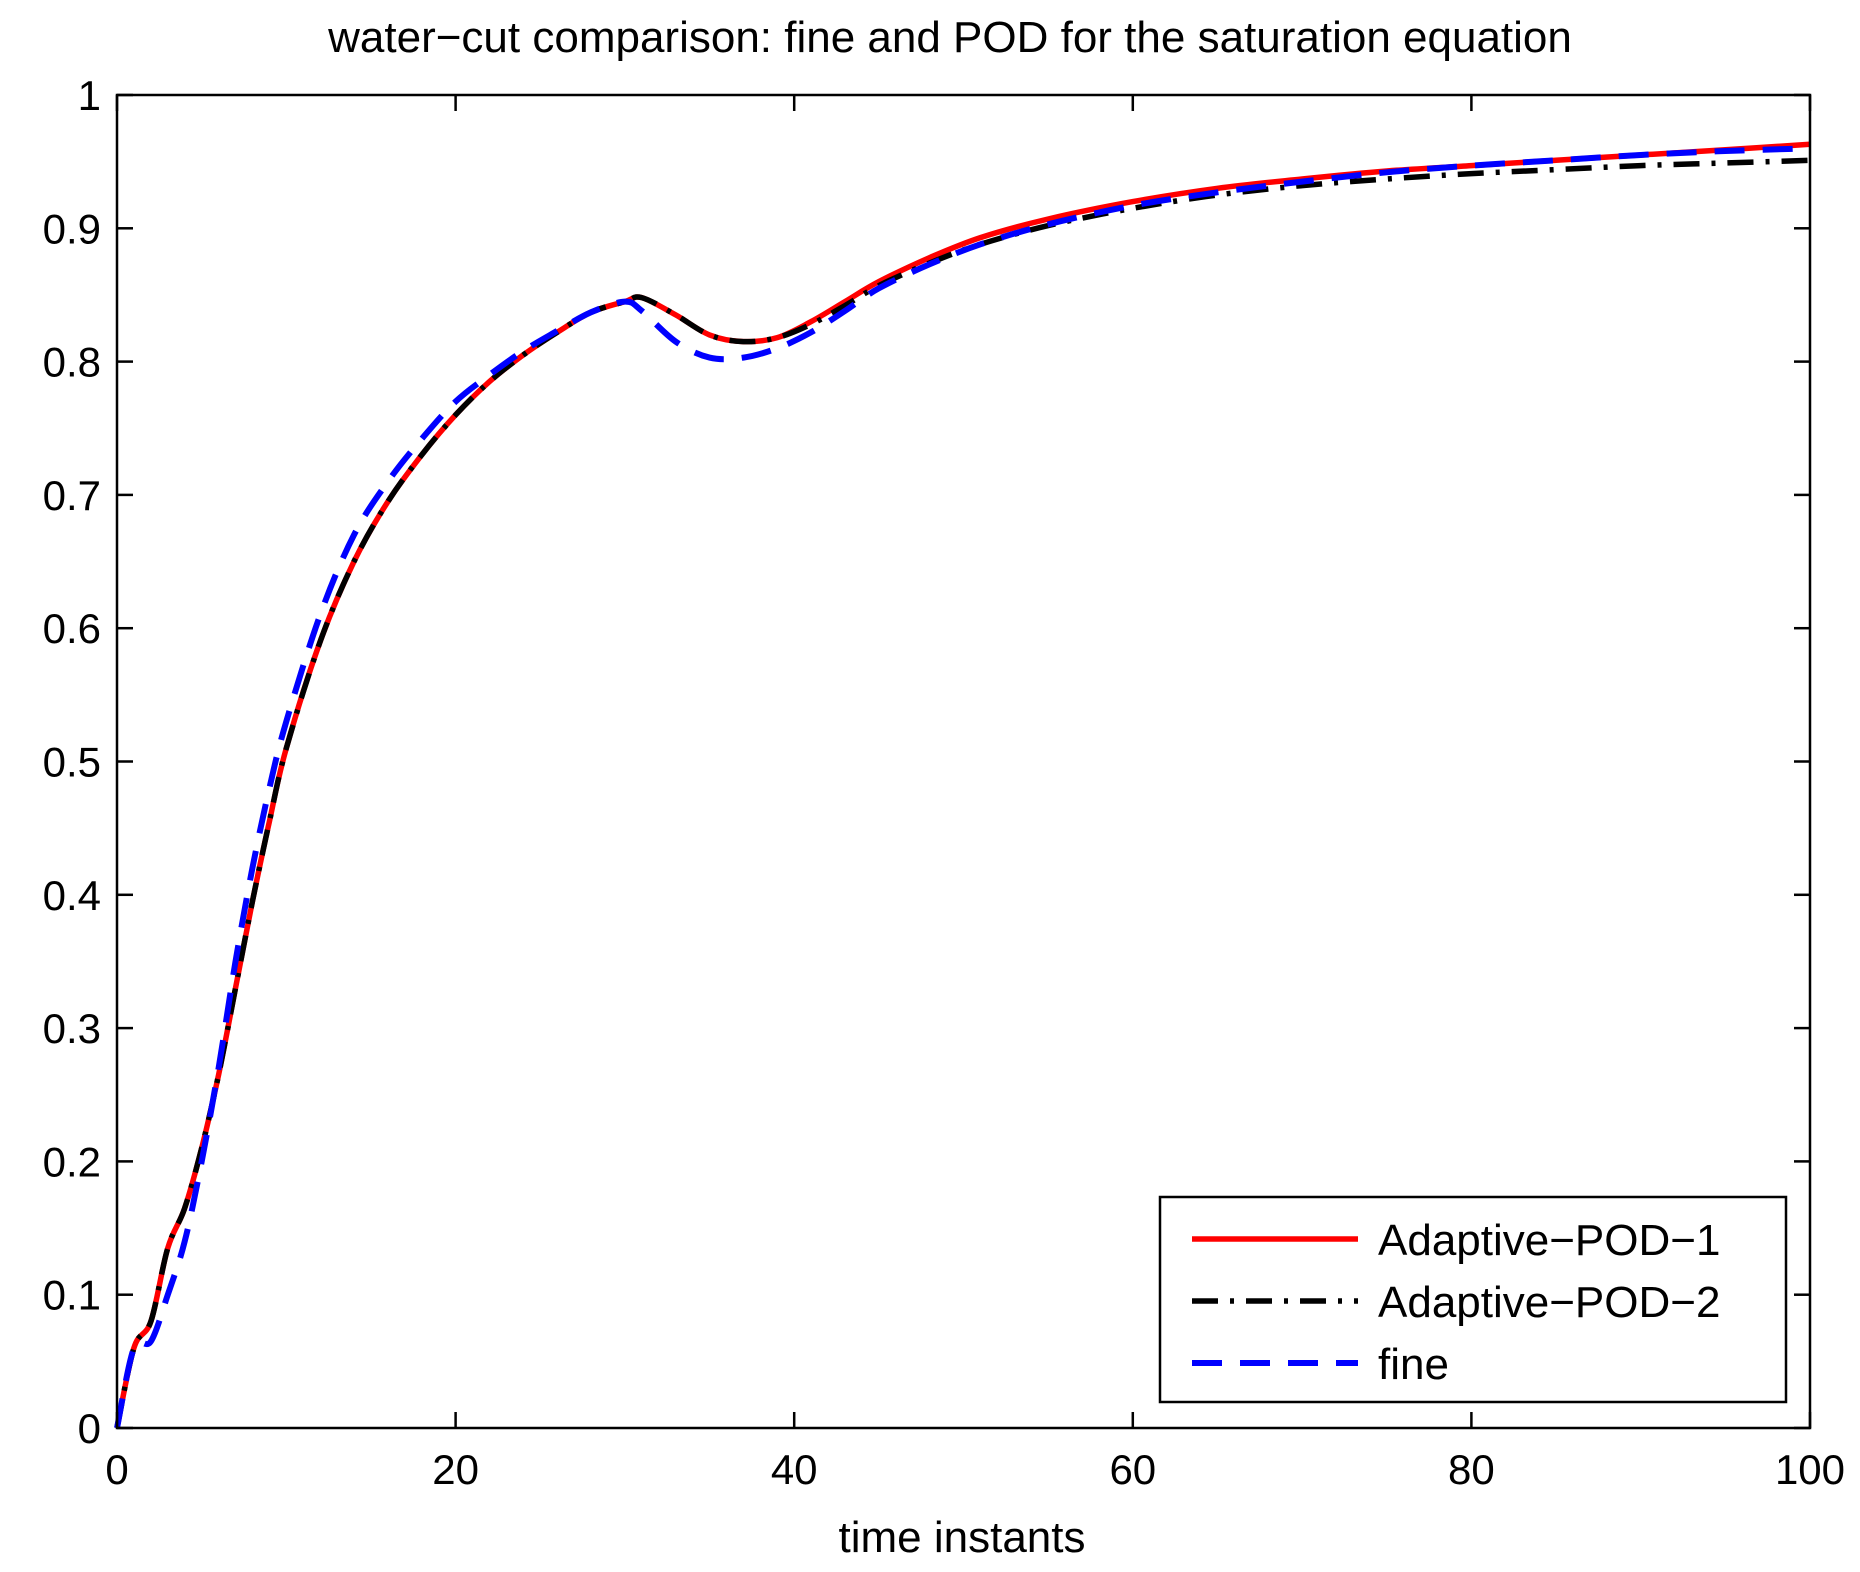 The width and height of the screenshot is (1860, 1572). What do you see at coordinates (72, 762) in the screenshot?
I see `y-tick-label: 0.5` at bounding box center [72, 762].